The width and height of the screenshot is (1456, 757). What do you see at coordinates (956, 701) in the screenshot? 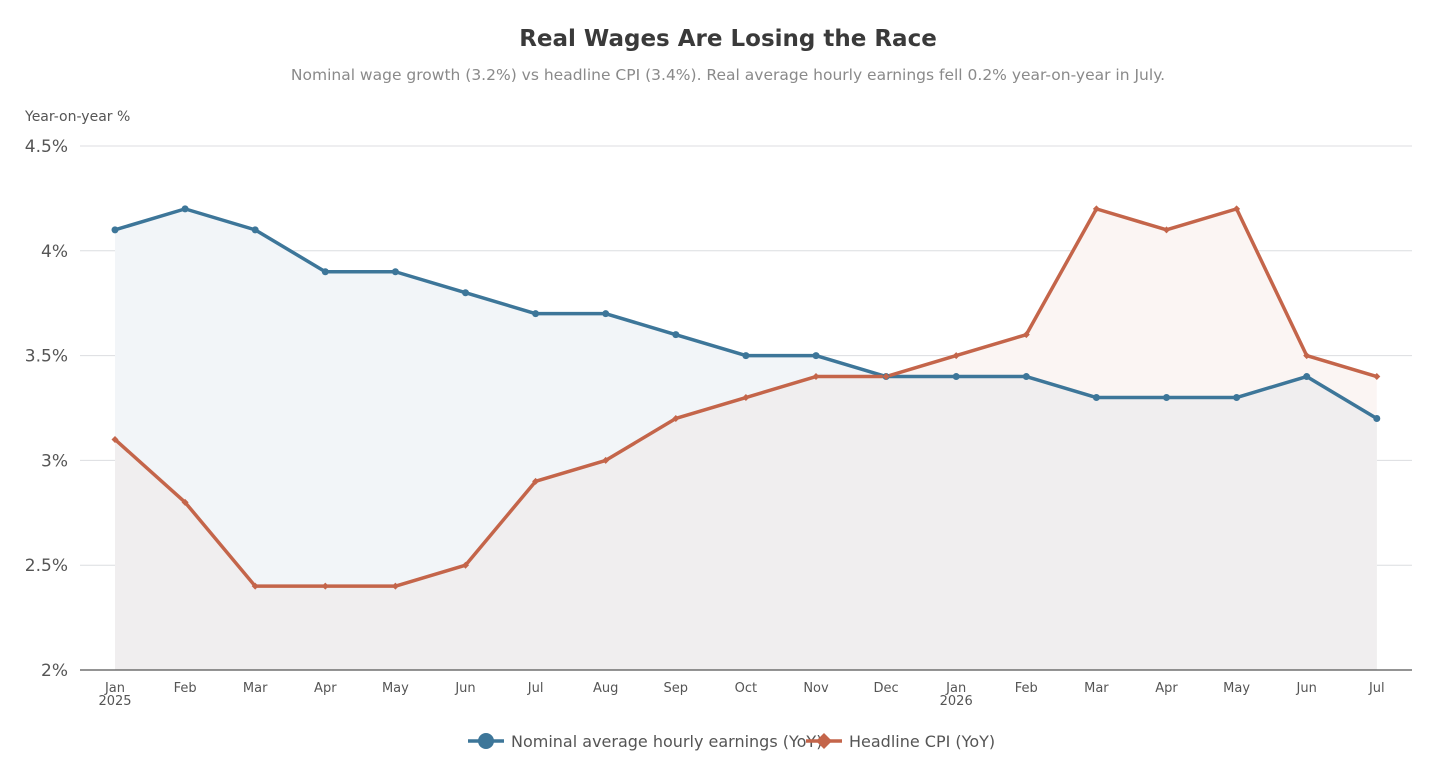
I see `x-tick-year-label: 2026` at bounding box center [956, 701].